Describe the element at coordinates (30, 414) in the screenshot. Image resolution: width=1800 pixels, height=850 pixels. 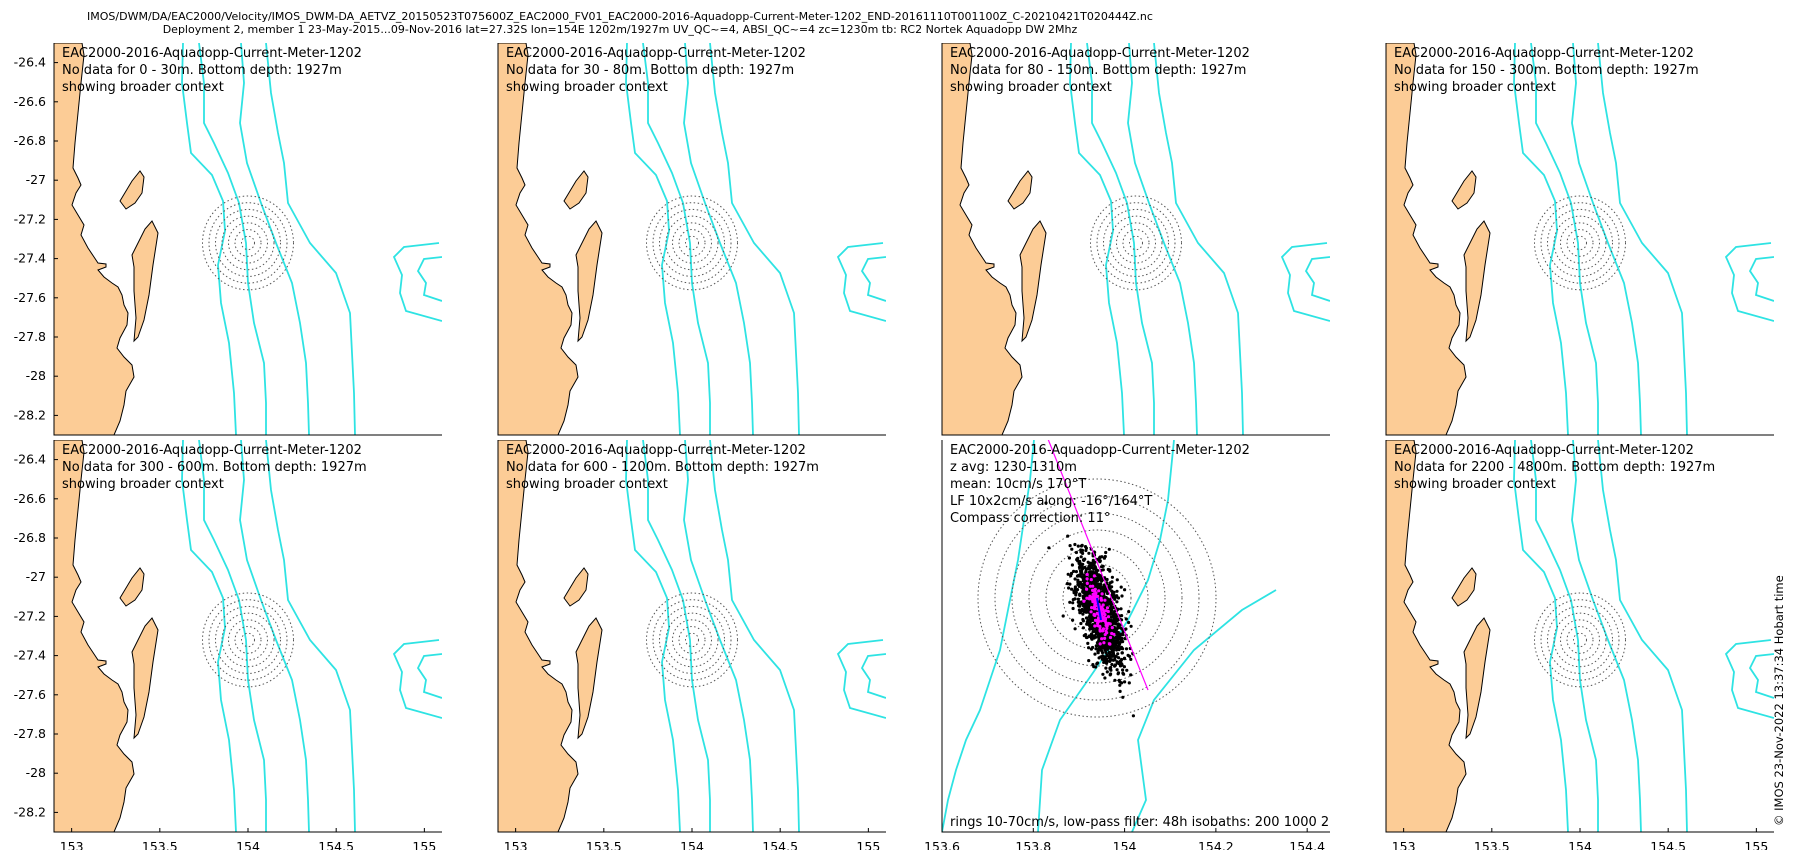
I see `y-tick-label: -28.2` at that location.